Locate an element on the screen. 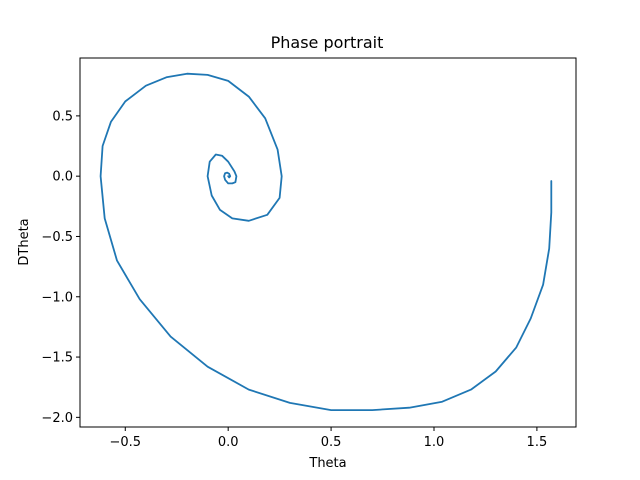 This screenshot has width=640, height=480. x-axis-label: Theta is located at coordinates (327, 463).